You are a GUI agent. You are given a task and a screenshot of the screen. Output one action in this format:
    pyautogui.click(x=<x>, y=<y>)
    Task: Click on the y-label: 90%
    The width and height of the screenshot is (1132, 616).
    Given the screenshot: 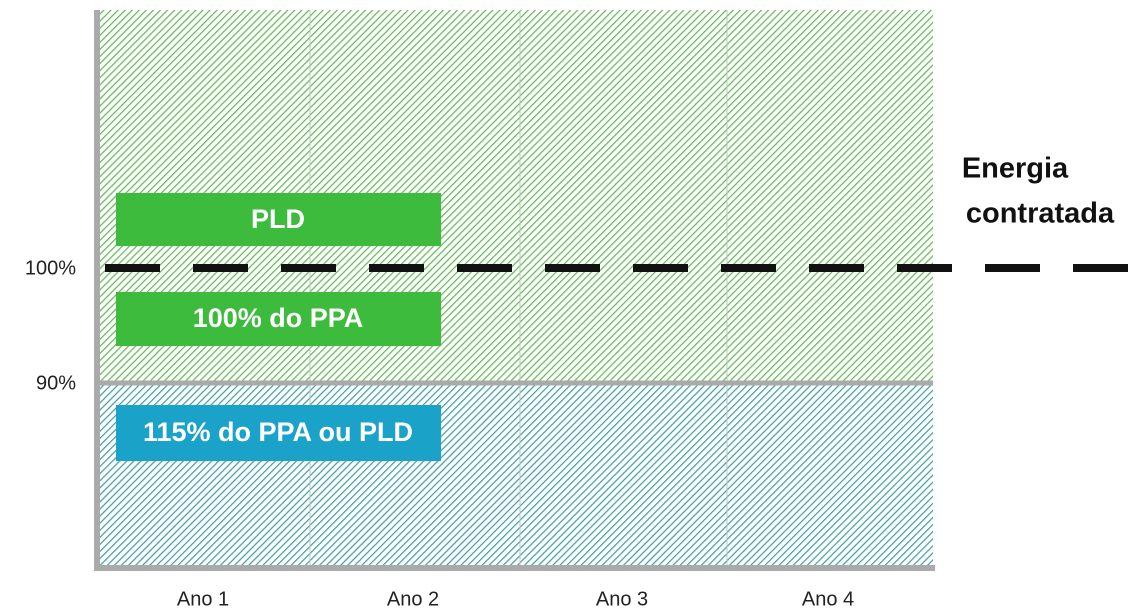 What is the action you would take?
    pyautogui.click(x=56, y=383)
    